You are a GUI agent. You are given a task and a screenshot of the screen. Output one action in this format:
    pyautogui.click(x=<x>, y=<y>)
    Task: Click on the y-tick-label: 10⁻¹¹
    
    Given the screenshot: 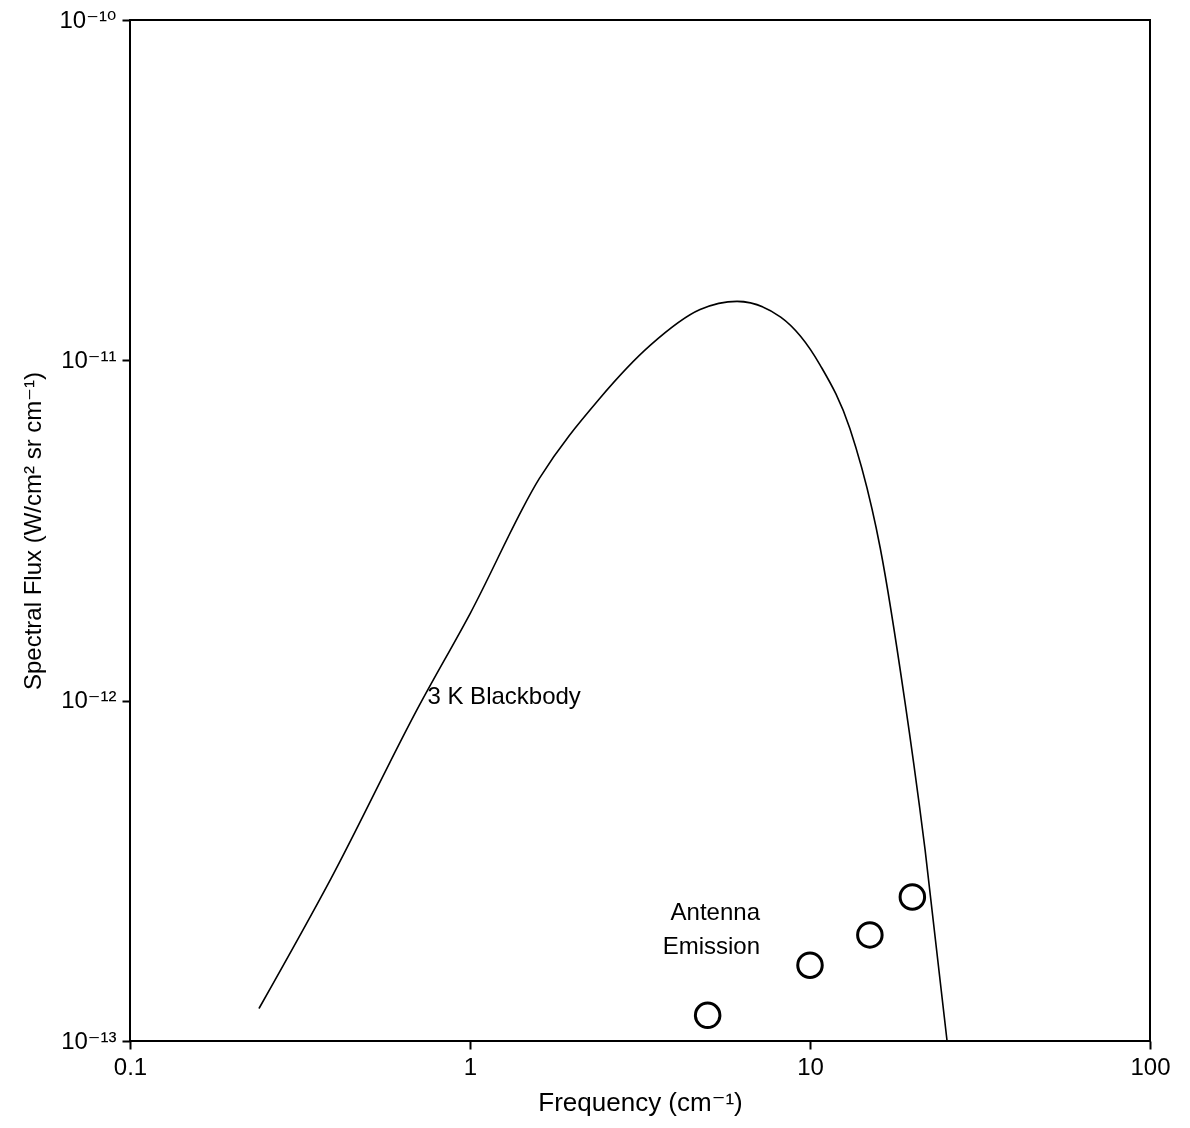 What is the action you would take?
    pyautogui.click(x=89, y=359)
    